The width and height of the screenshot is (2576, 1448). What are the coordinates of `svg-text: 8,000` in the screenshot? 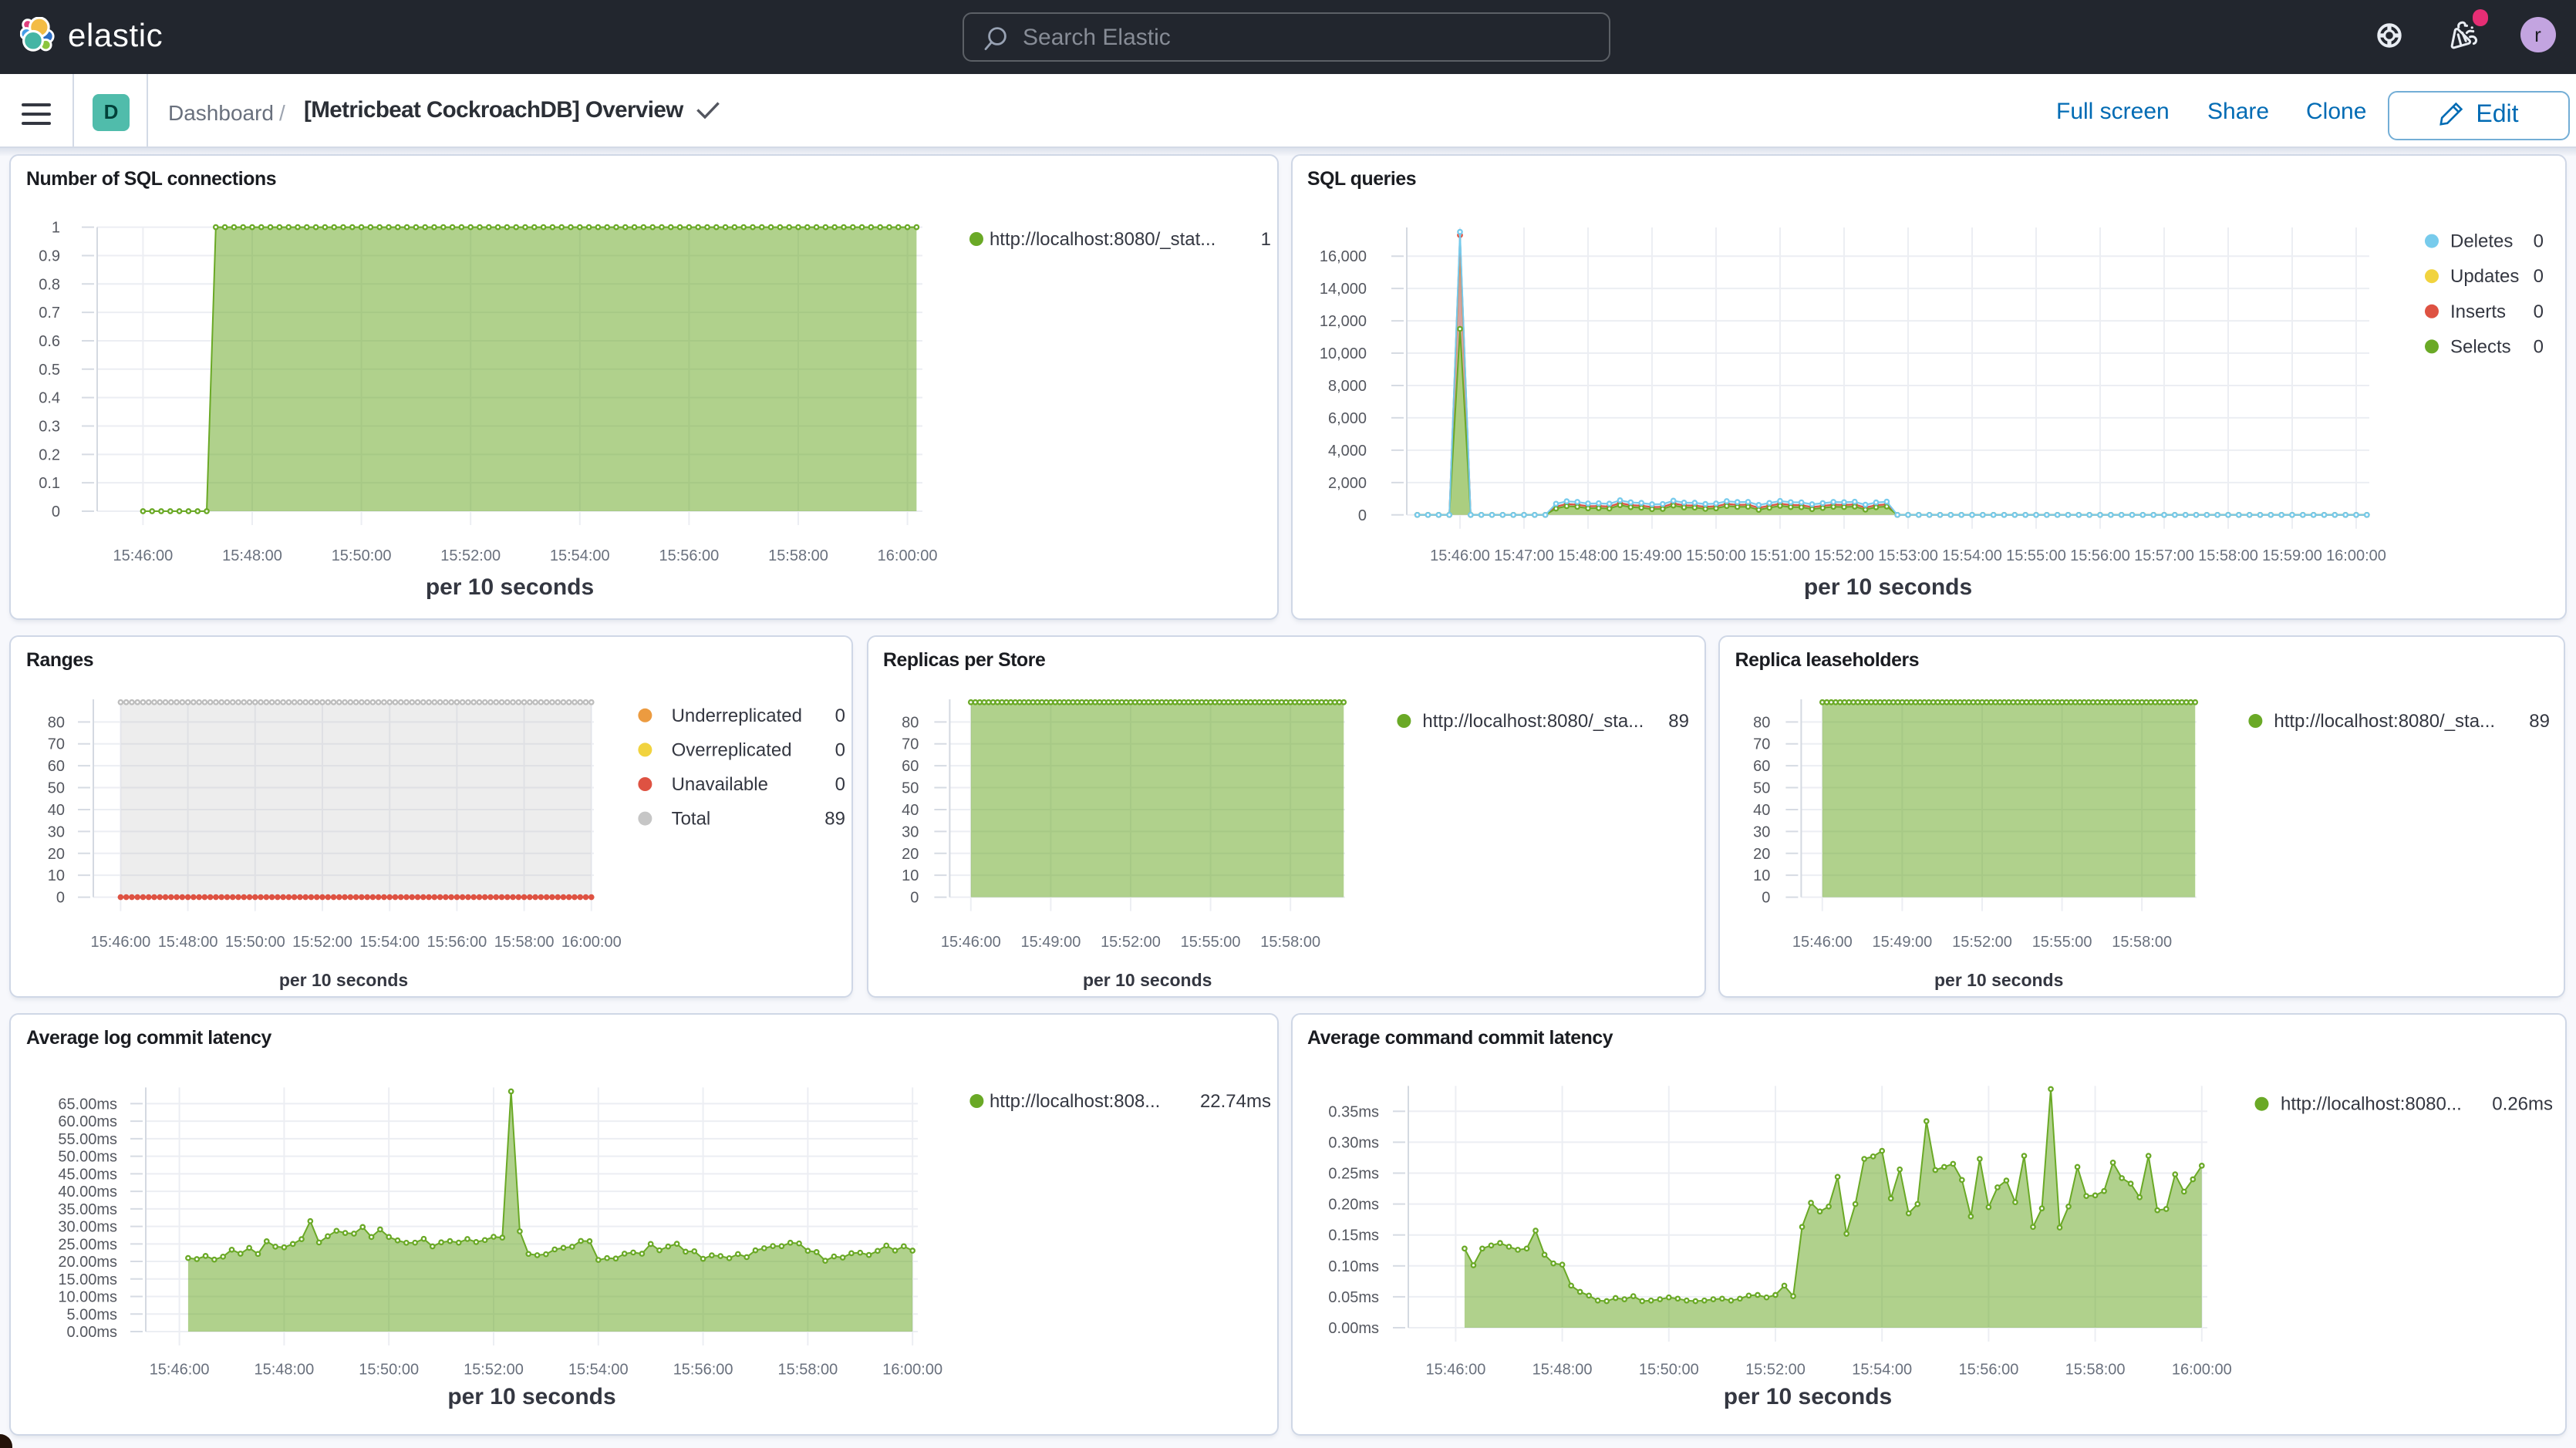 It's located at (1346, 385).